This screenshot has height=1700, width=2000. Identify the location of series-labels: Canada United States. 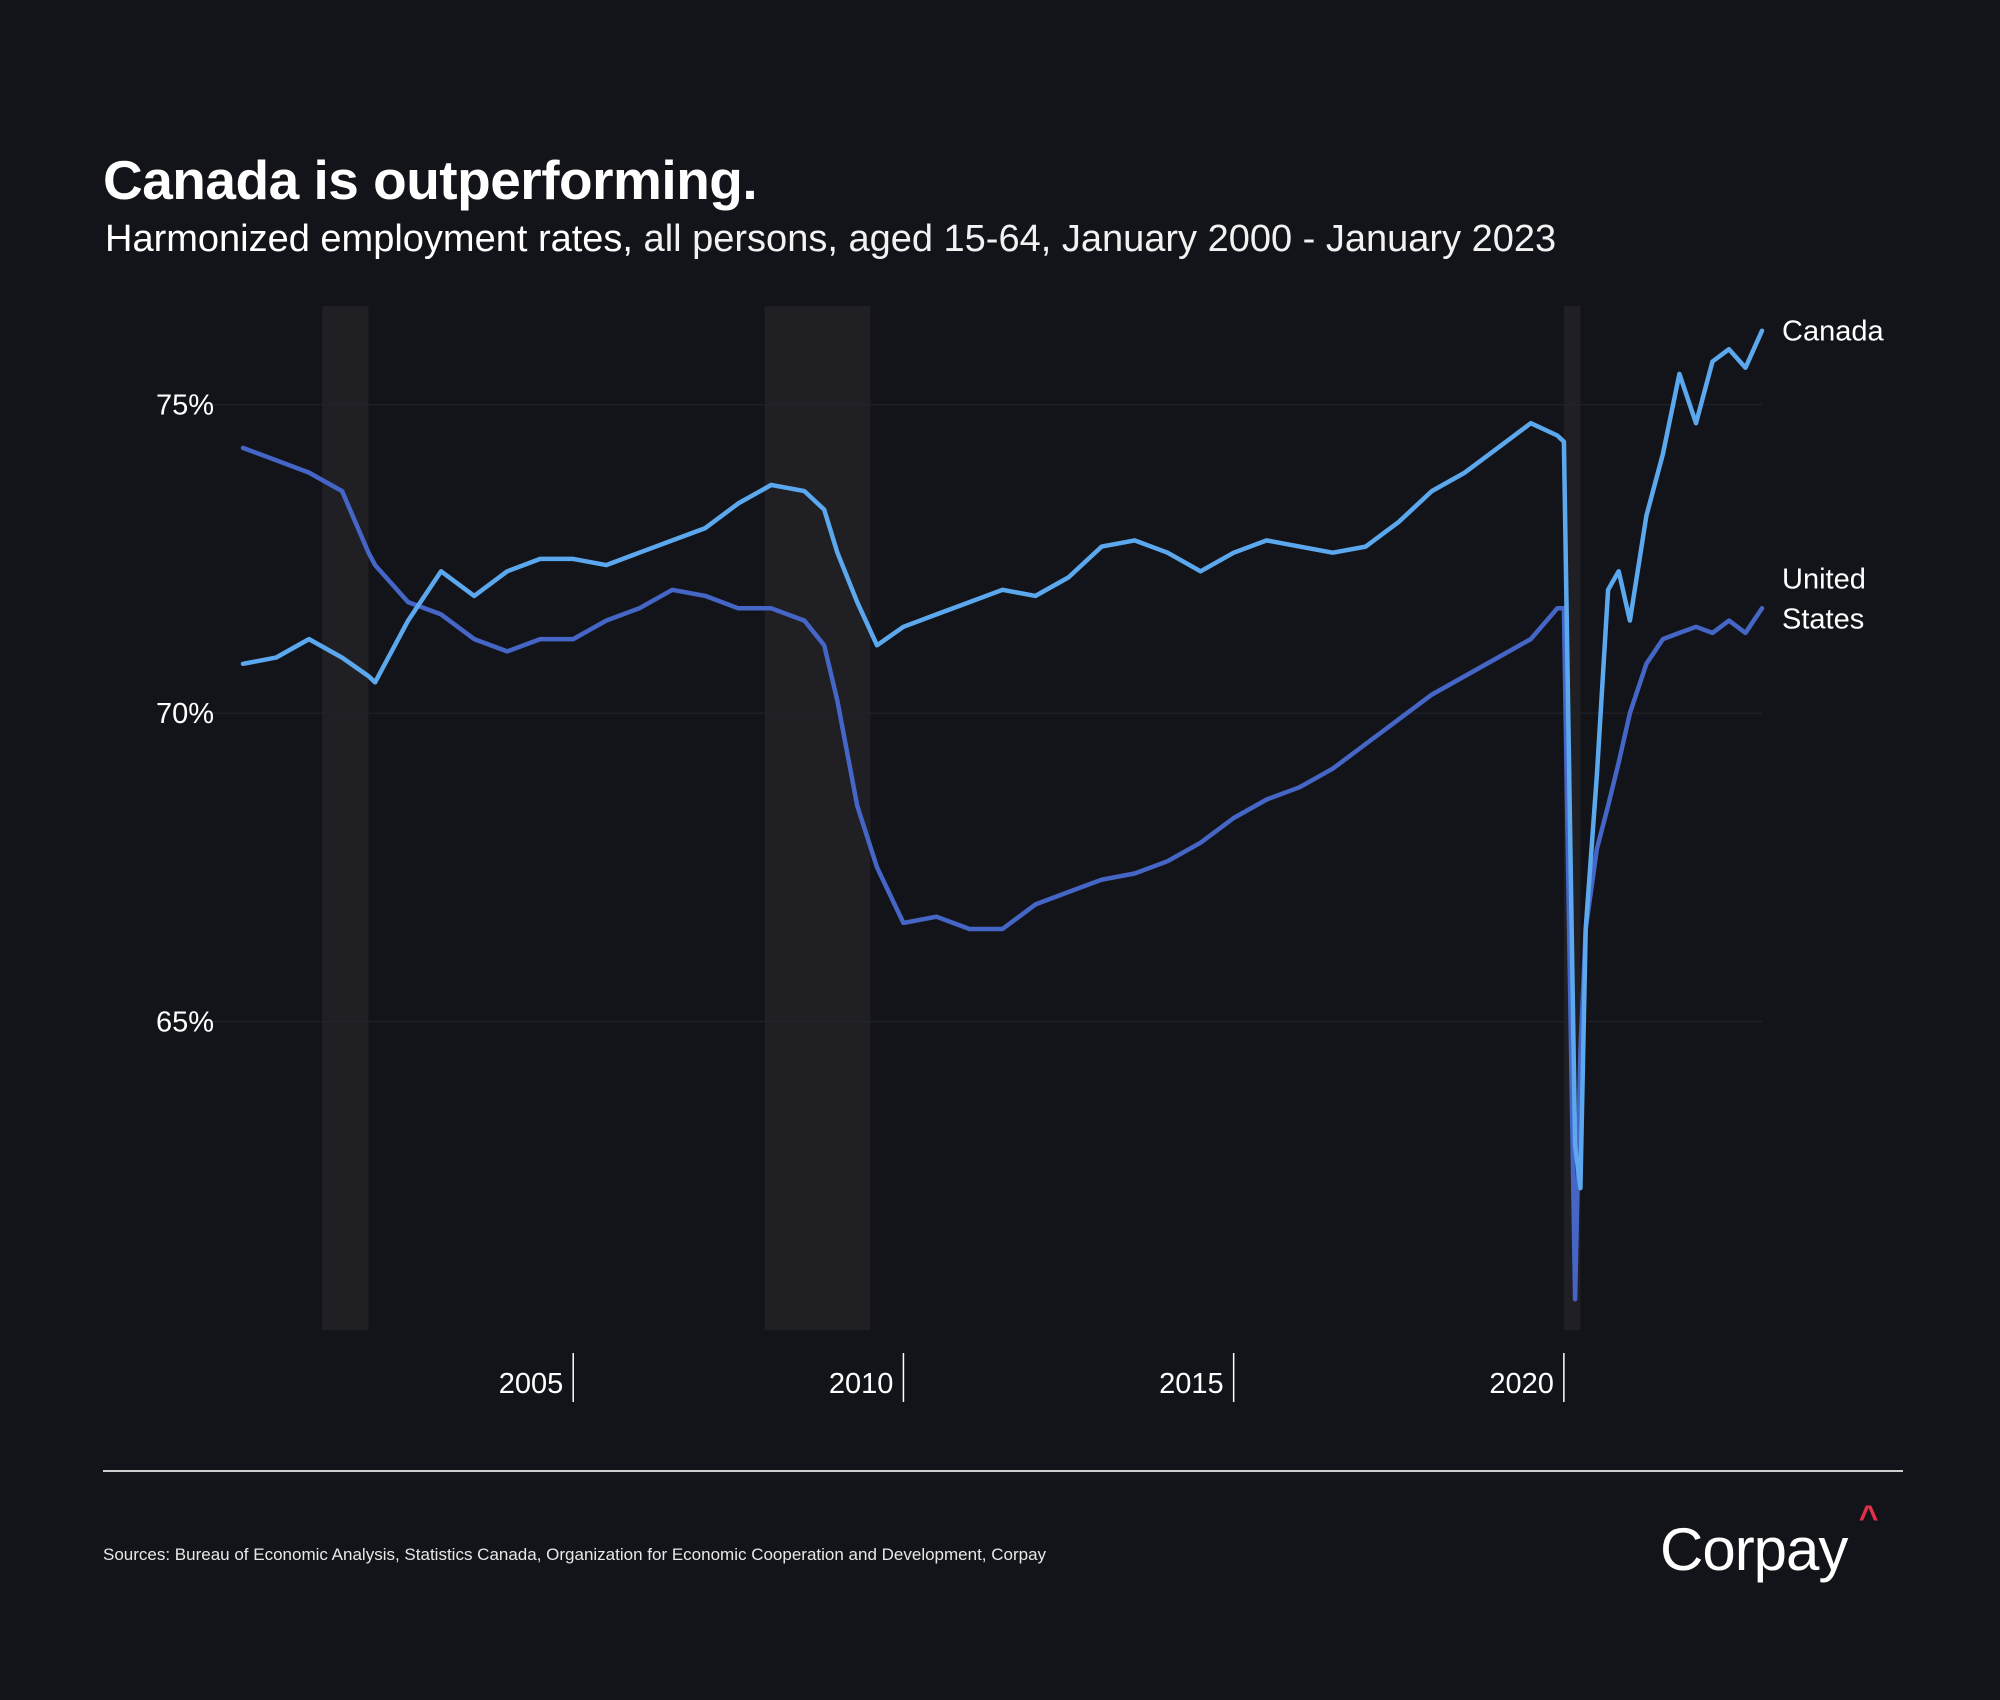
(1833, 476).